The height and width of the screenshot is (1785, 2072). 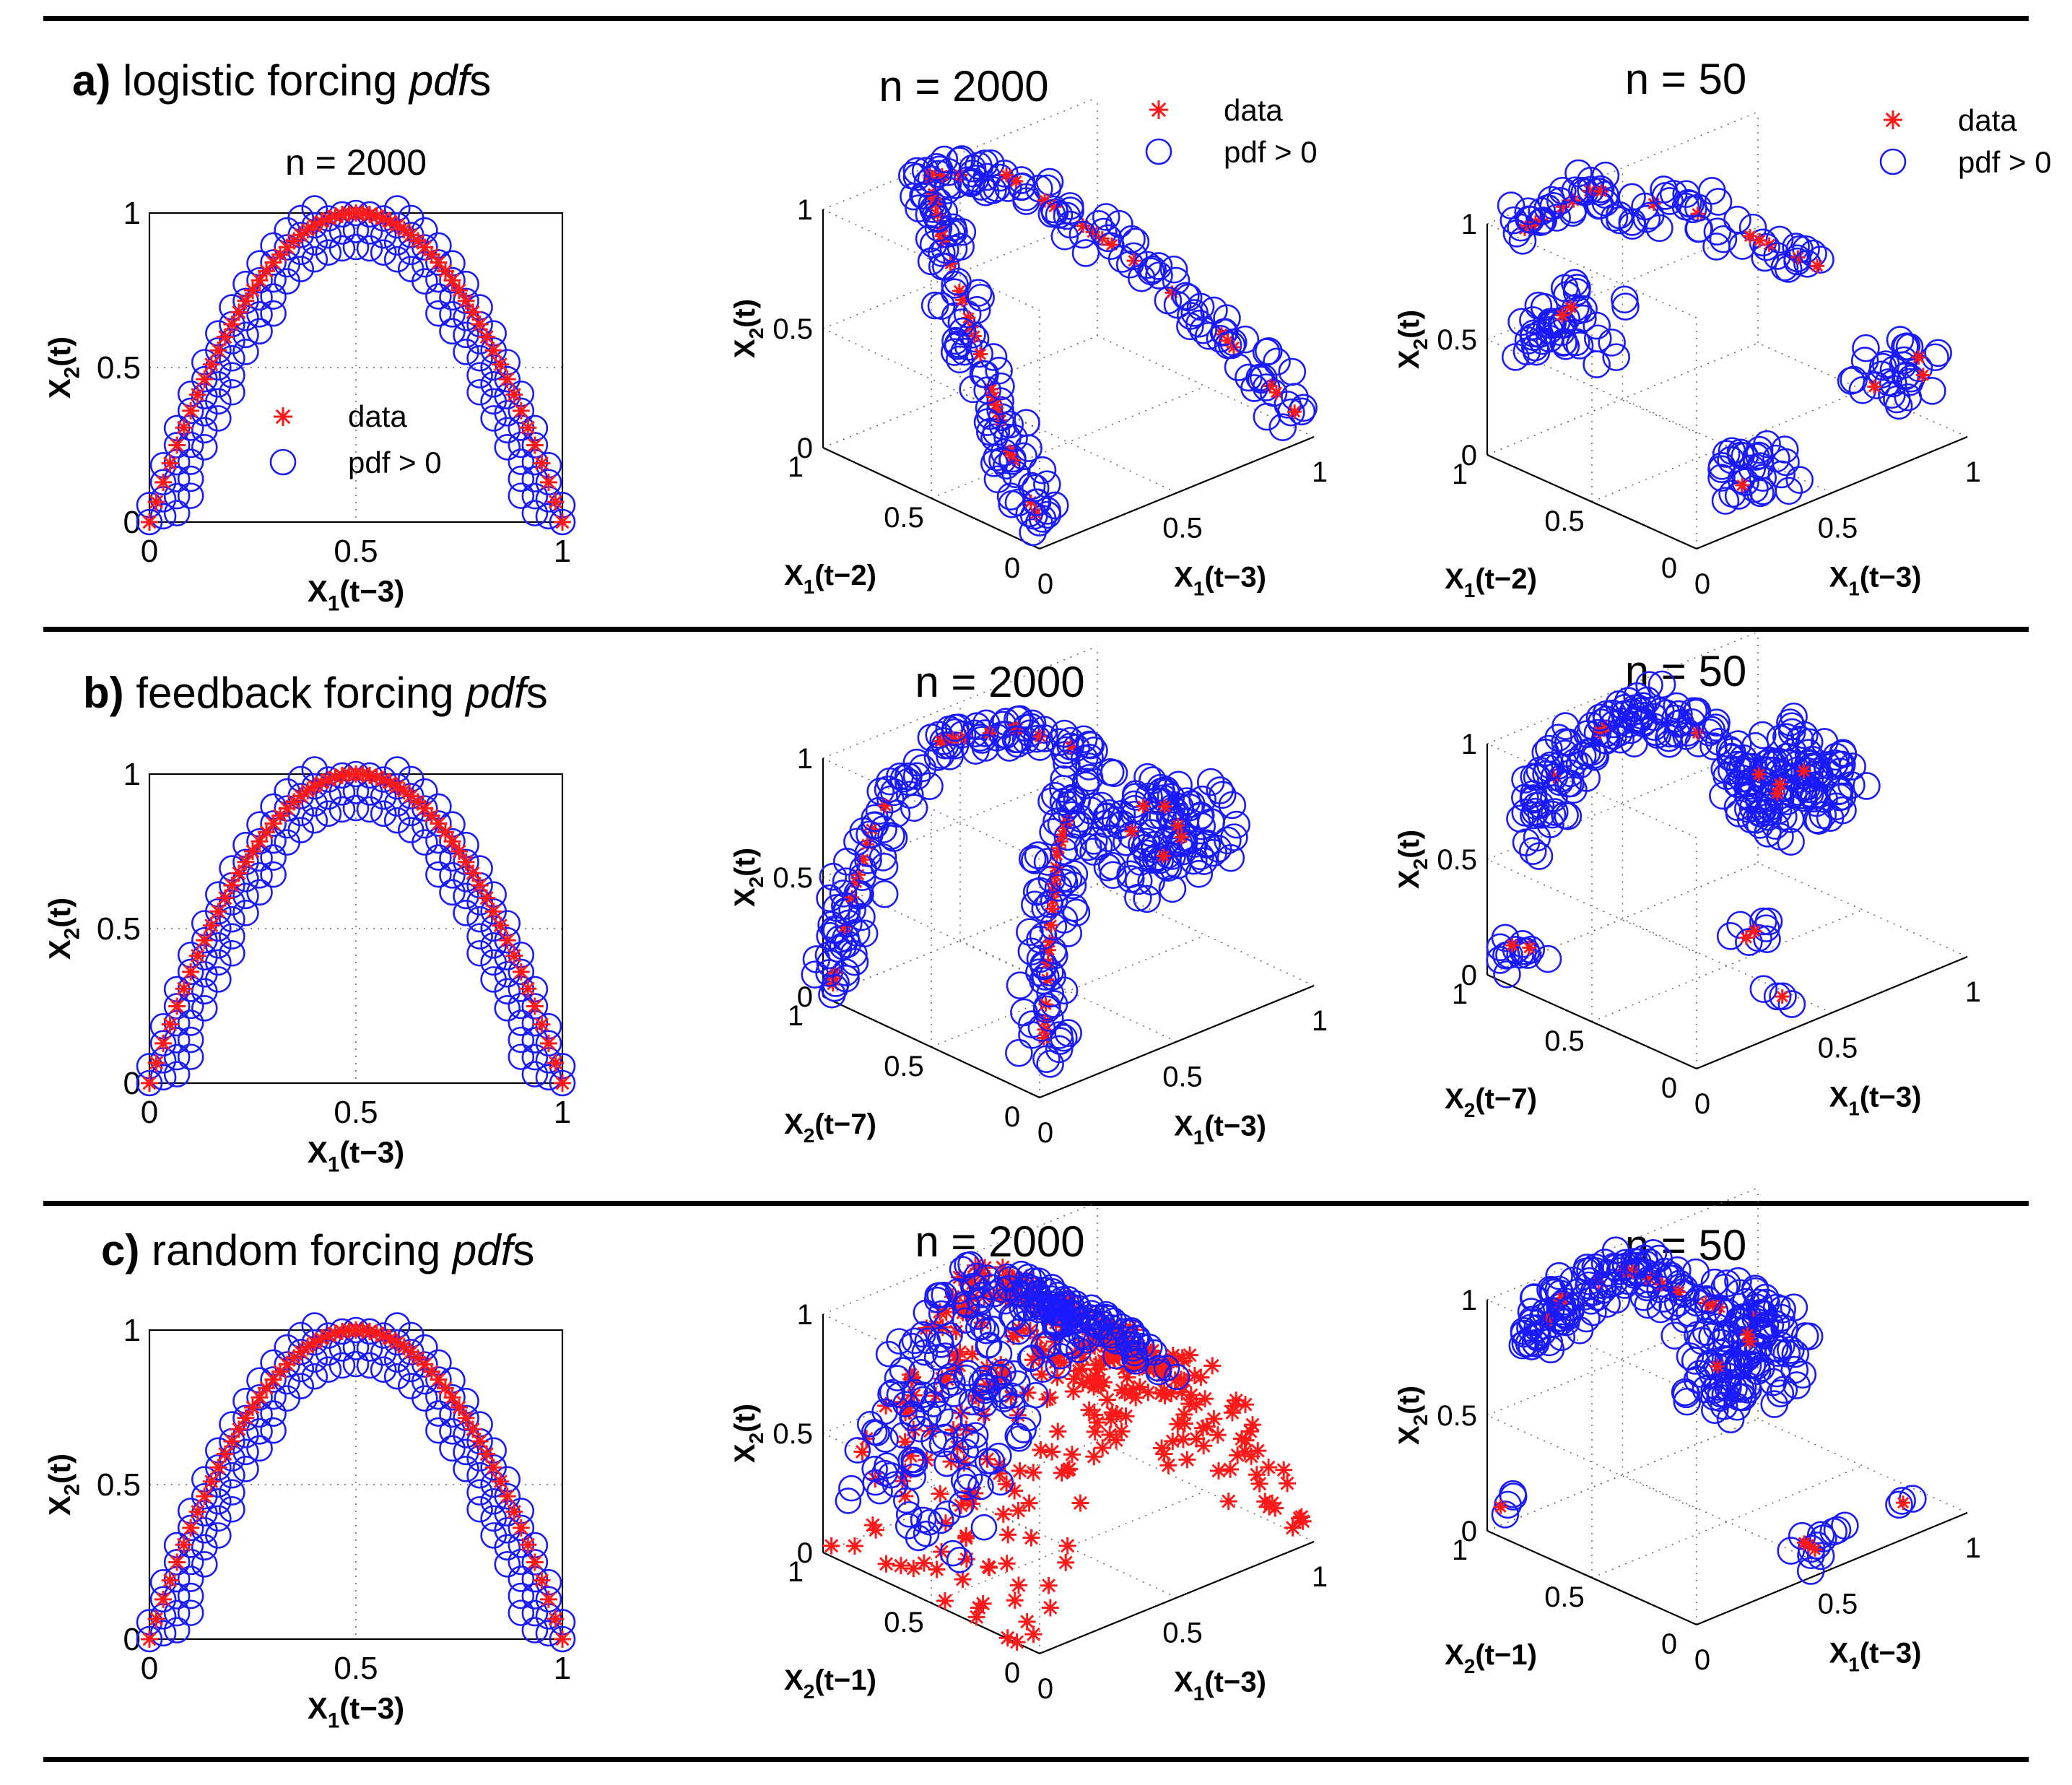 What do you see at coordinates (1036, 1203) in the screenshot?
I see `separator-bc` at bounding box center [1036, 1203].